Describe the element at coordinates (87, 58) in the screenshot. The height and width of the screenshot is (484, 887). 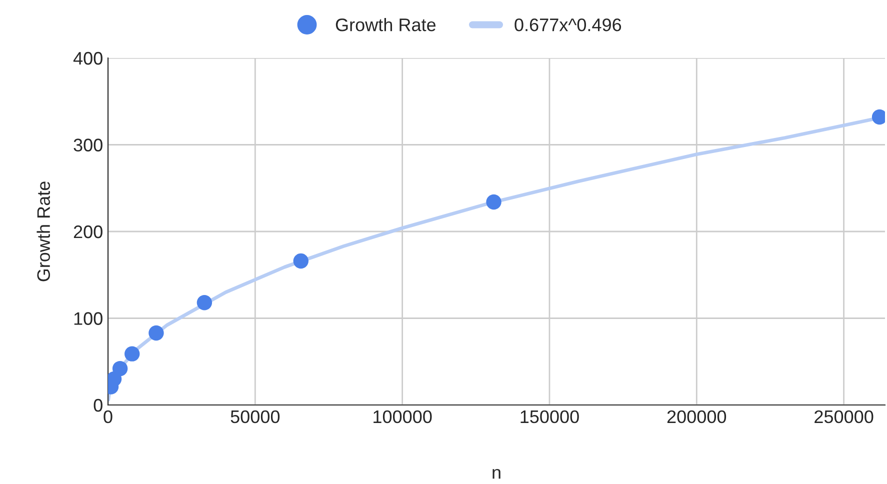
I see `y-tick-label: 400` at that location.